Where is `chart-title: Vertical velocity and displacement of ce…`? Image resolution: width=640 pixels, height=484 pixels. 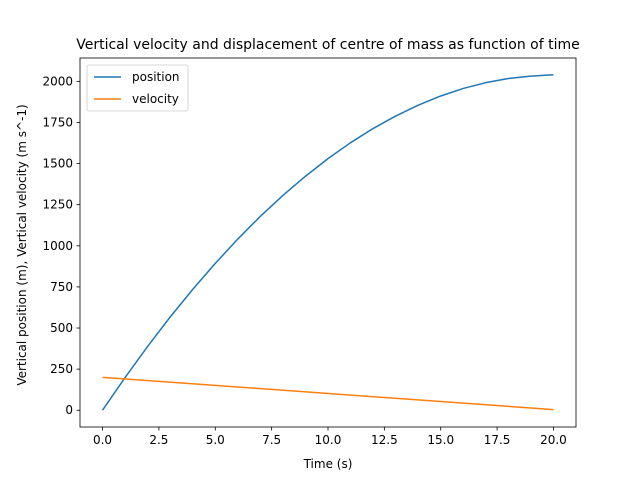 chart-title: Vertical velocity and displacement of ce… is located at coordinates (327, 45).